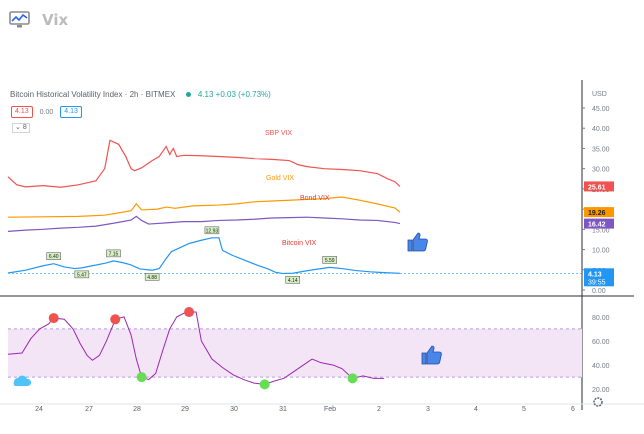  What do you see at coordinates (601, 342) in the screenshot?
I see `oscillator-tick-label: 60.00` at bounding box center [601, 342].